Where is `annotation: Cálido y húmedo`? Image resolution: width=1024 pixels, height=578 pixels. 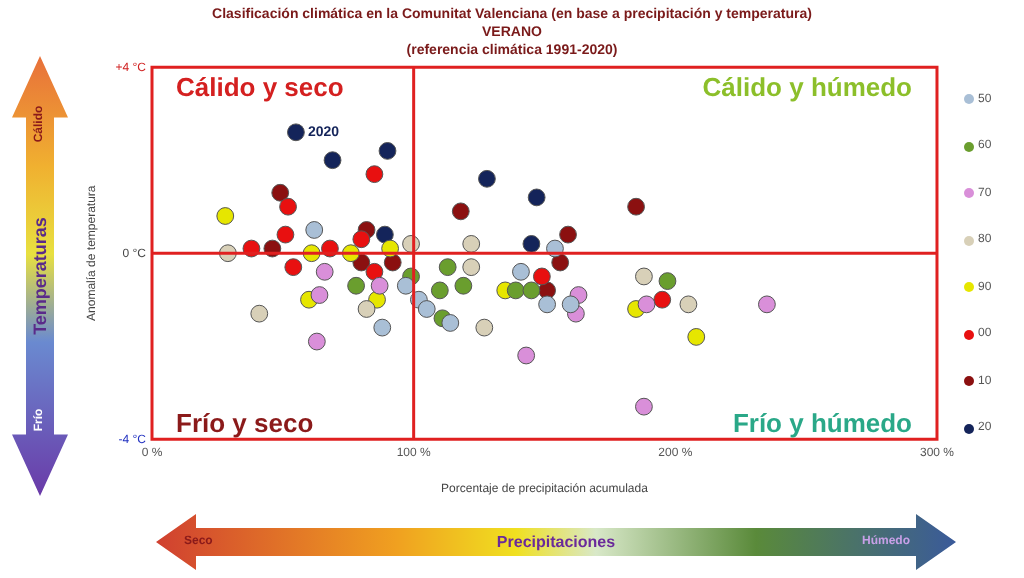 annotation: Cálido y húmedo is located at coordinates (807, 87).